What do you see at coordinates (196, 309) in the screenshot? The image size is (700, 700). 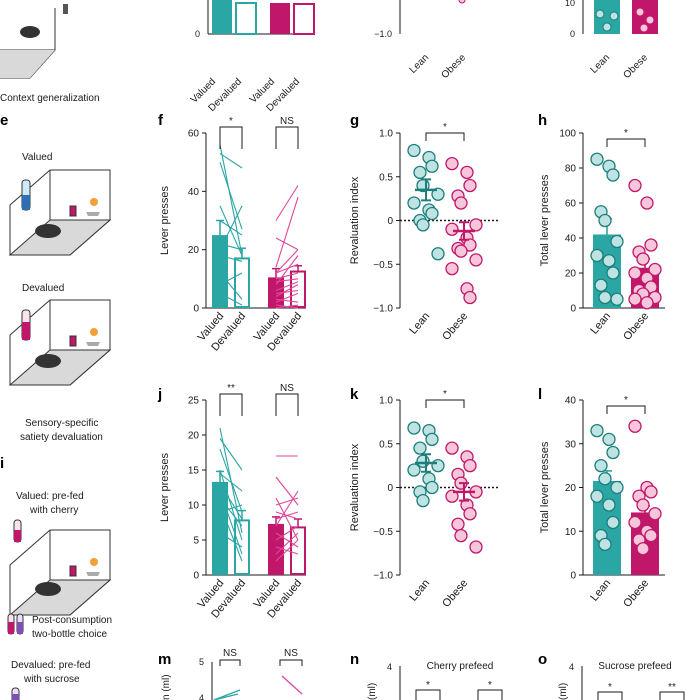 I see `y-tick-label: 0` at bounding box center [196, 309].